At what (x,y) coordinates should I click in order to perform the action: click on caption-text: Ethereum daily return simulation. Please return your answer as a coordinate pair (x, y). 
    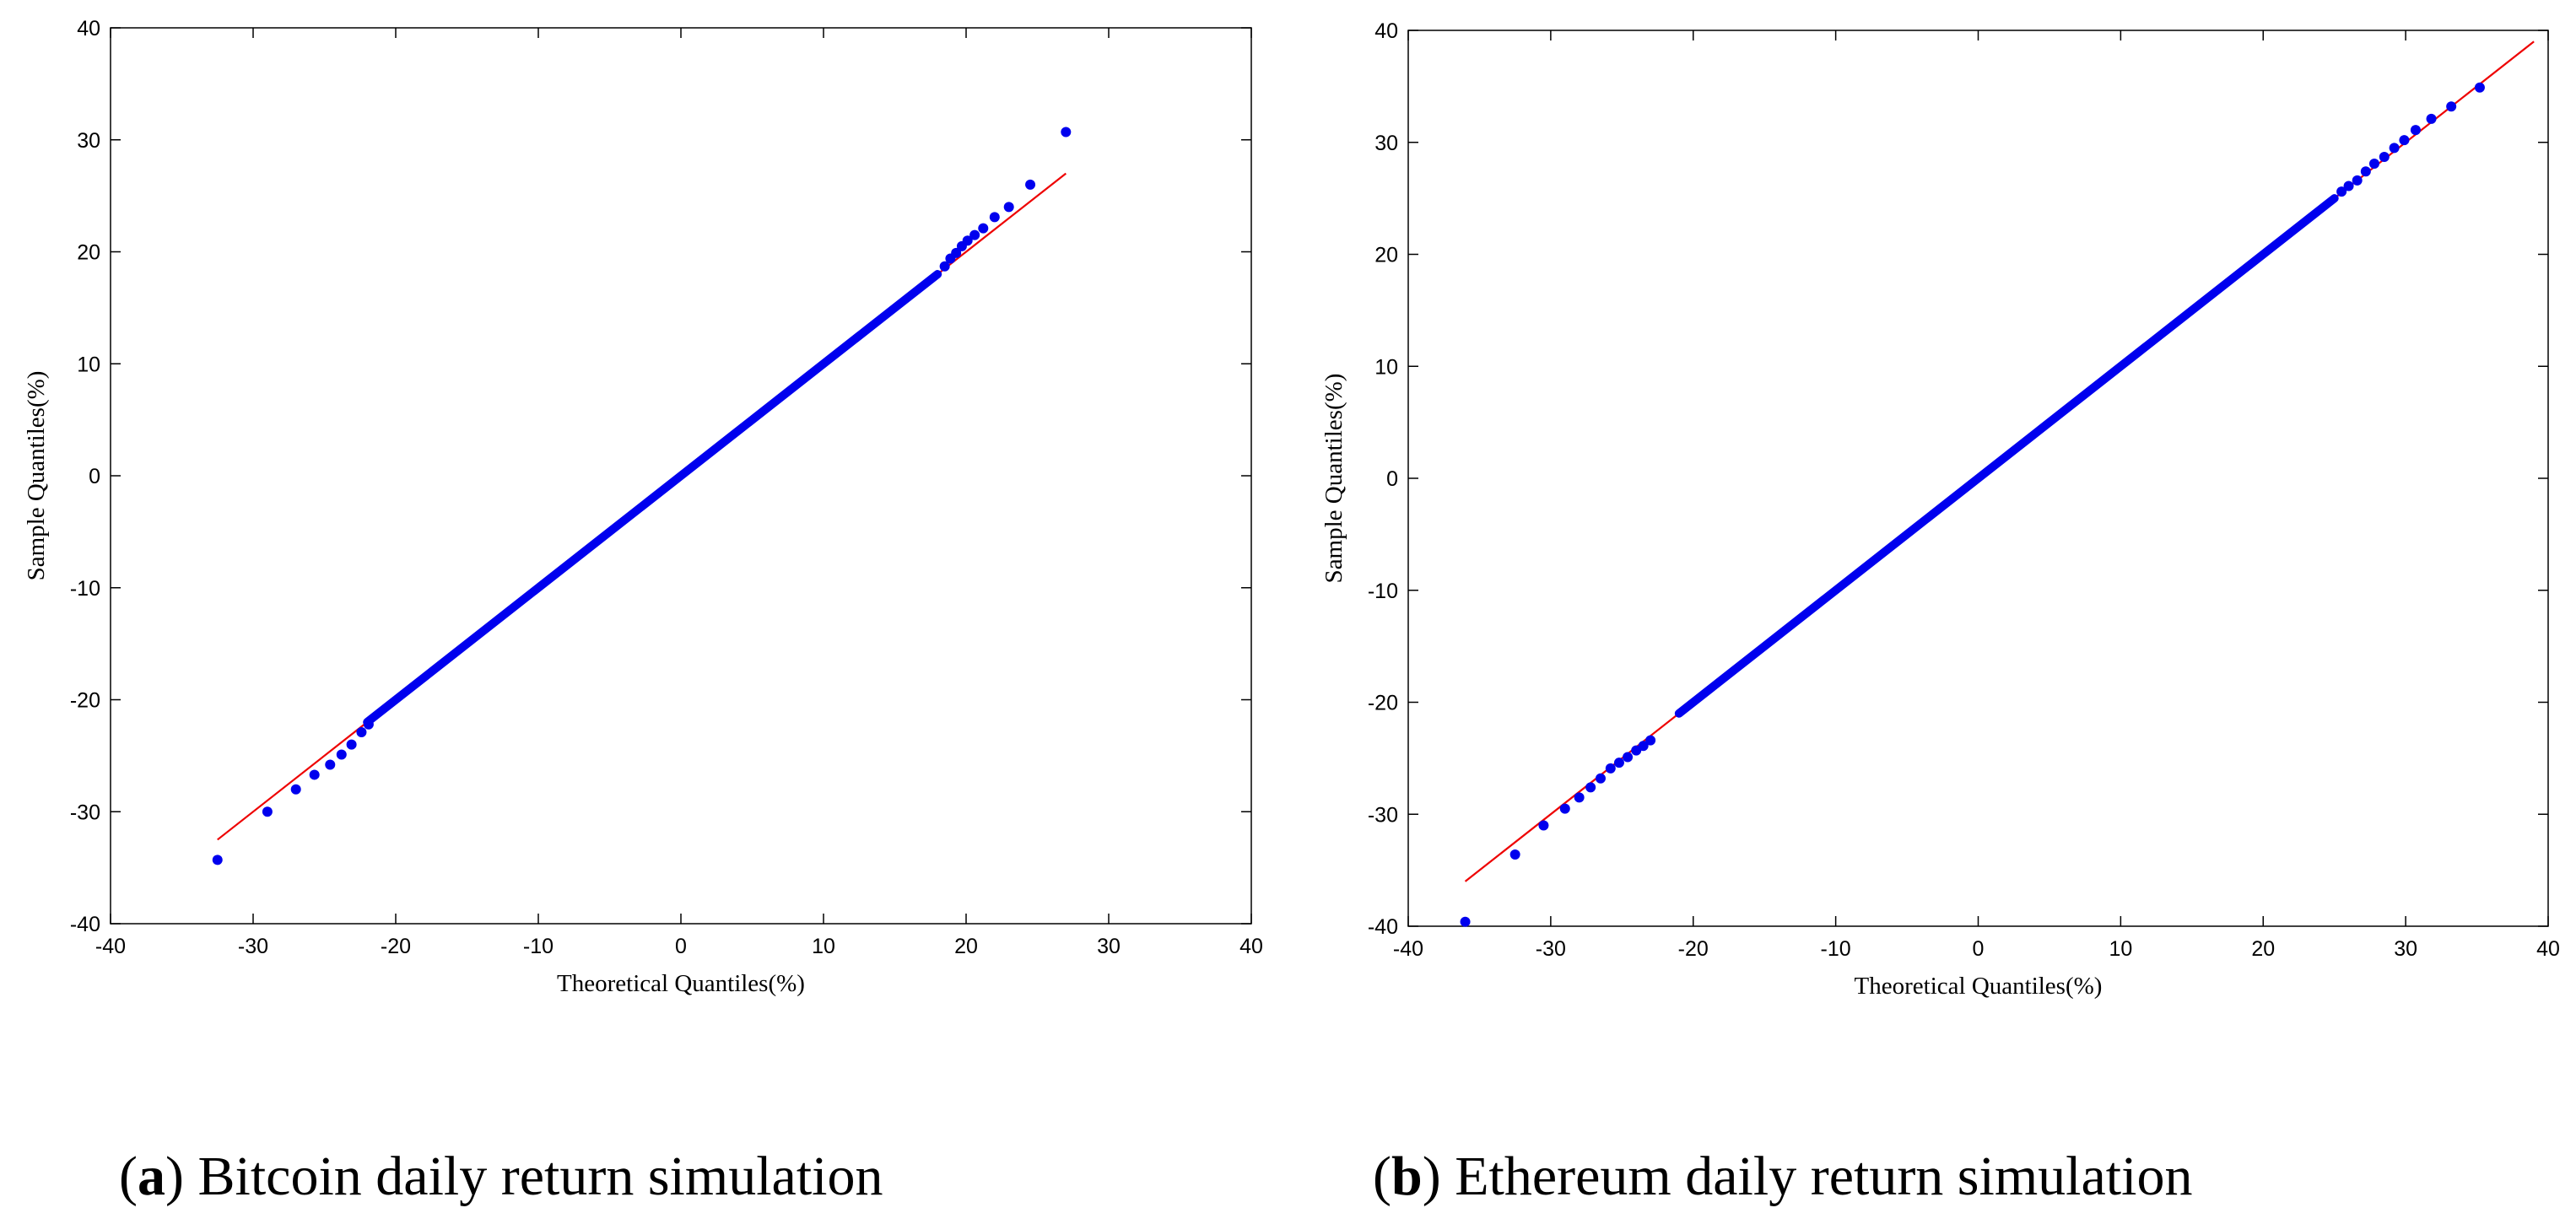
    Looking at the image, I should click on (1823, 1176).